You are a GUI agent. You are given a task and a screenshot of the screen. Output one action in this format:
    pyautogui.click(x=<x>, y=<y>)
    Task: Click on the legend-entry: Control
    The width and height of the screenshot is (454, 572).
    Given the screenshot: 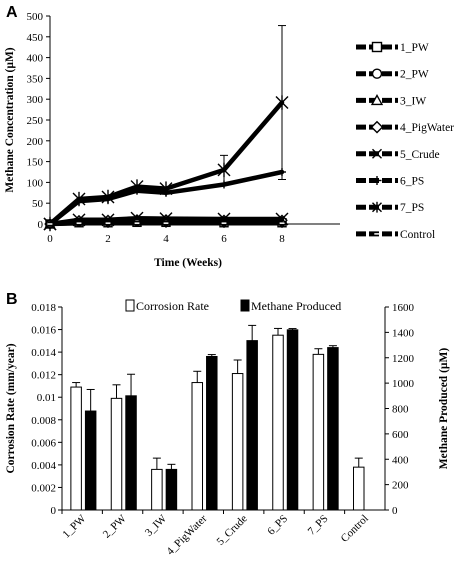 What is the action you would take?
    pyautogui.click(x=395, y=235)
    